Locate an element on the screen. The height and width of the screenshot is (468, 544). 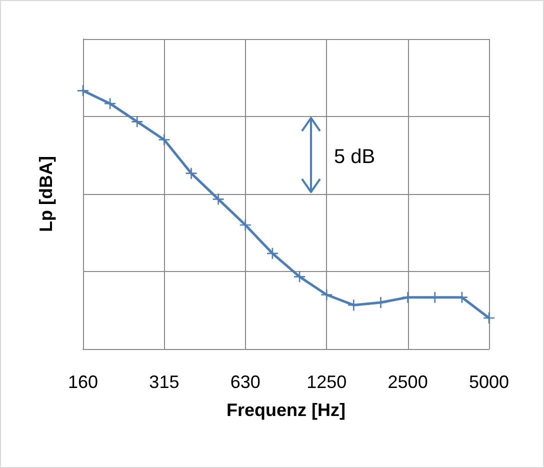
x-tick-label: 315 is located at coordinates (164, 382).